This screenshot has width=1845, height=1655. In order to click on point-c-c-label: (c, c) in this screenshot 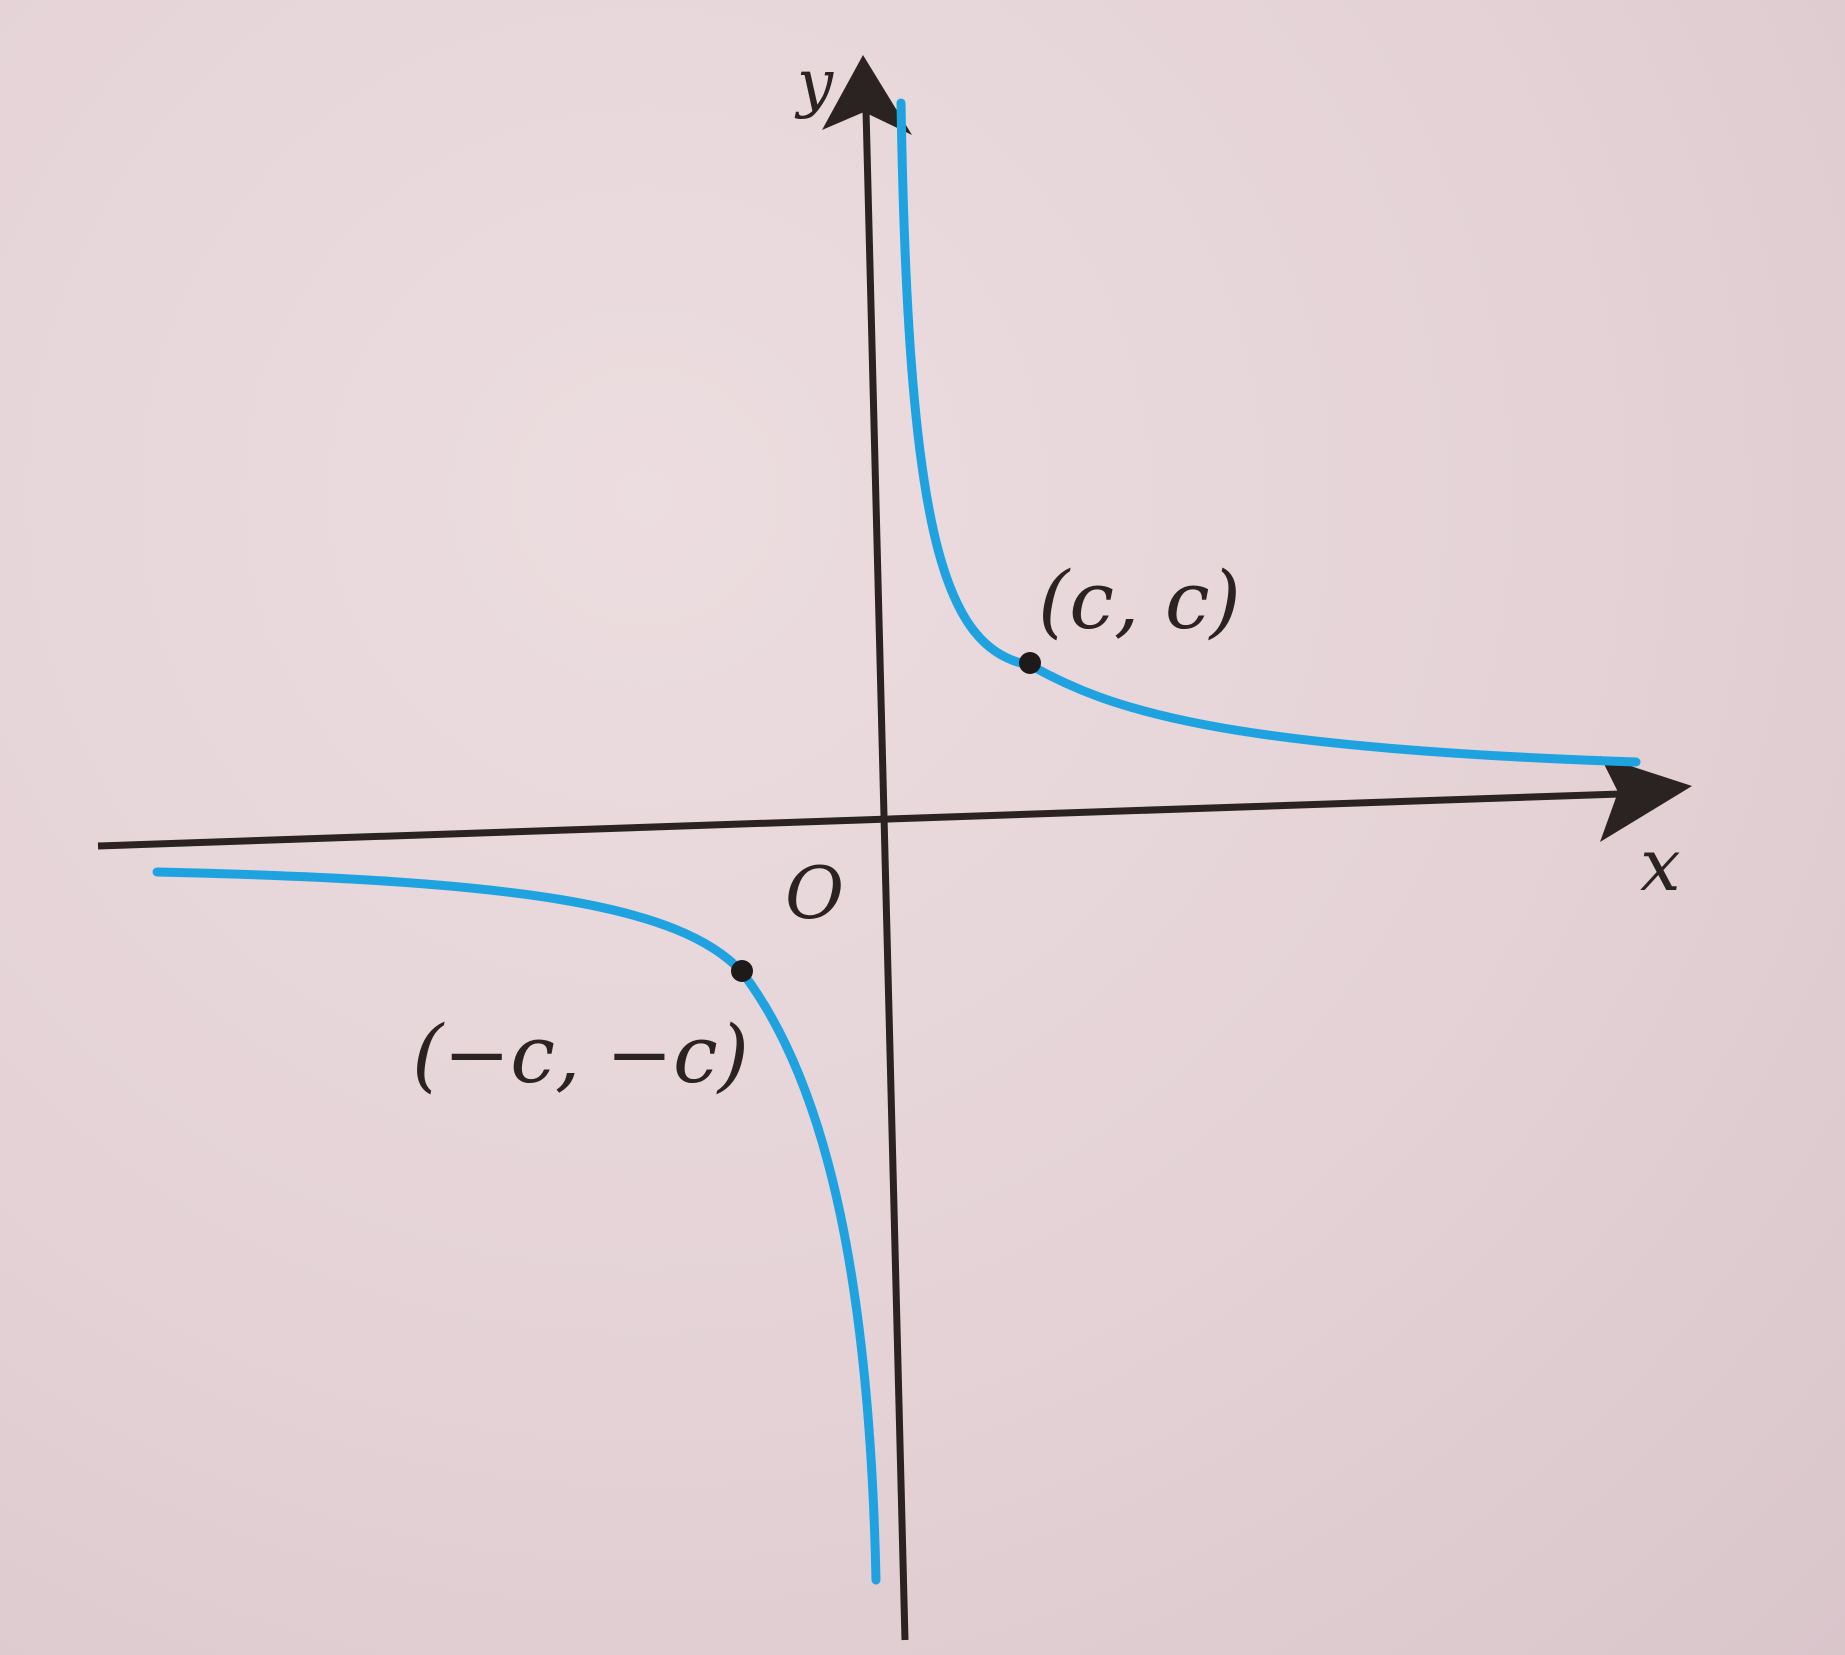, I will do `click(1139, 600)`.